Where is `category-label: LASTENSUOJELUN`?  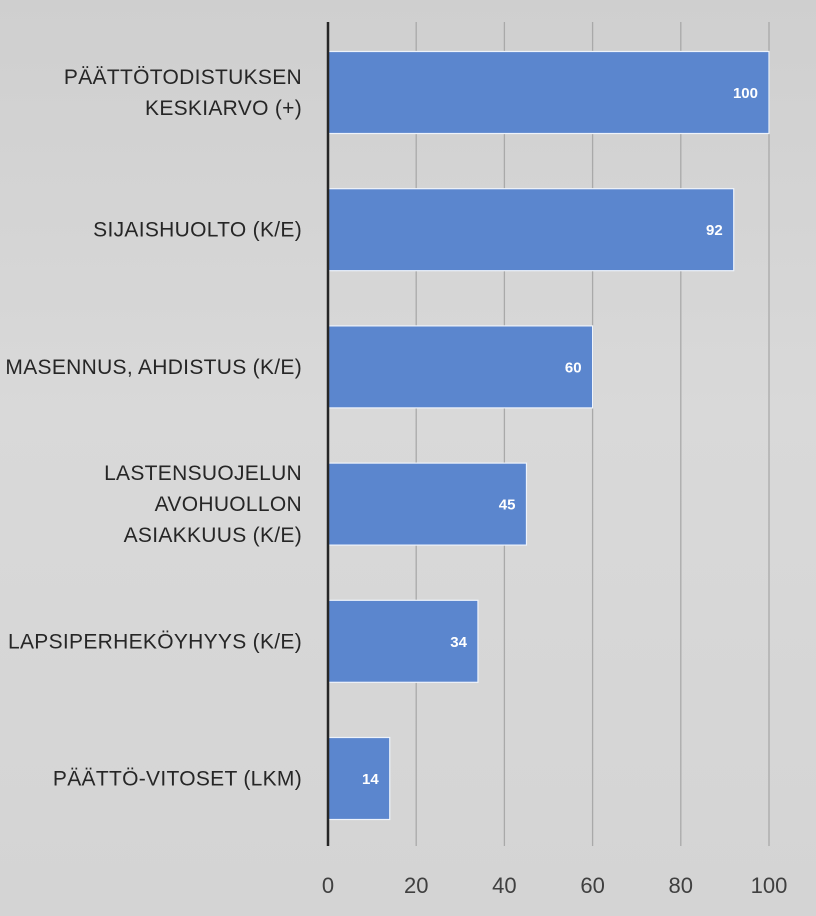 category-label: LASTENSUOJELUN is located at coordinates (203, 473).